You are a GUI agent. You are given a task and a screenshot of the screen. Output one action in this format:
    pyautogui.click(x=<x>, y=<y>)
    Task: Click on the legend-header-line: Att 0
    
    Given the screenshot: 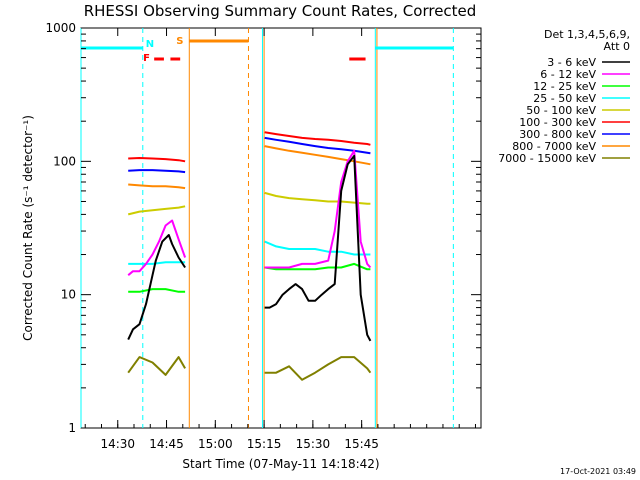 What is the action you would take?
    pyautogui.click(x=617, y=46)
    